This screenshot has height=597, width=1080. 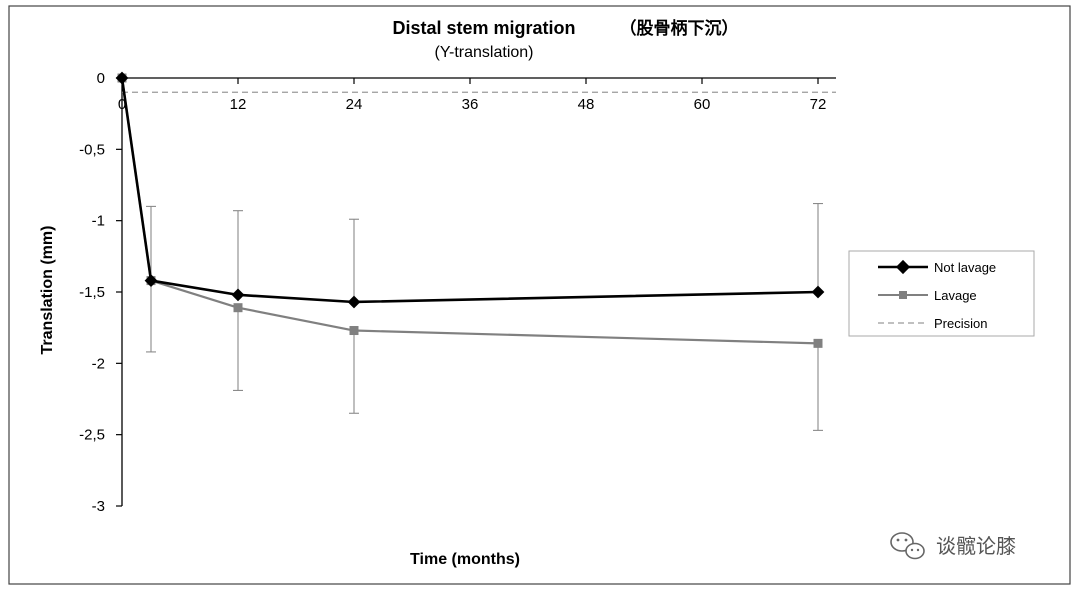 I want to click on wechat-icon, so click(x=907, y=546).